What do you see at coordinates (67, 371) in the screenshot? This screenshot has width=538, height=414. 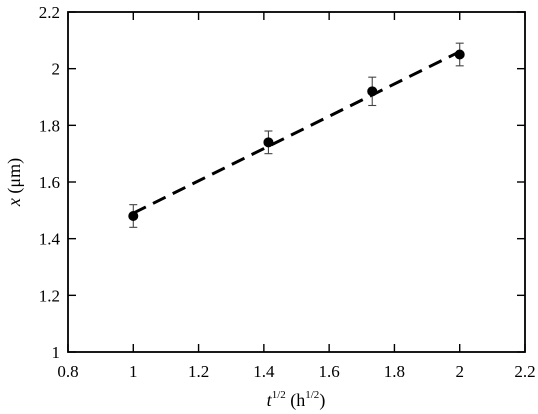 I see `x-tick-label: 0.8` at bounding box center [67, 371].